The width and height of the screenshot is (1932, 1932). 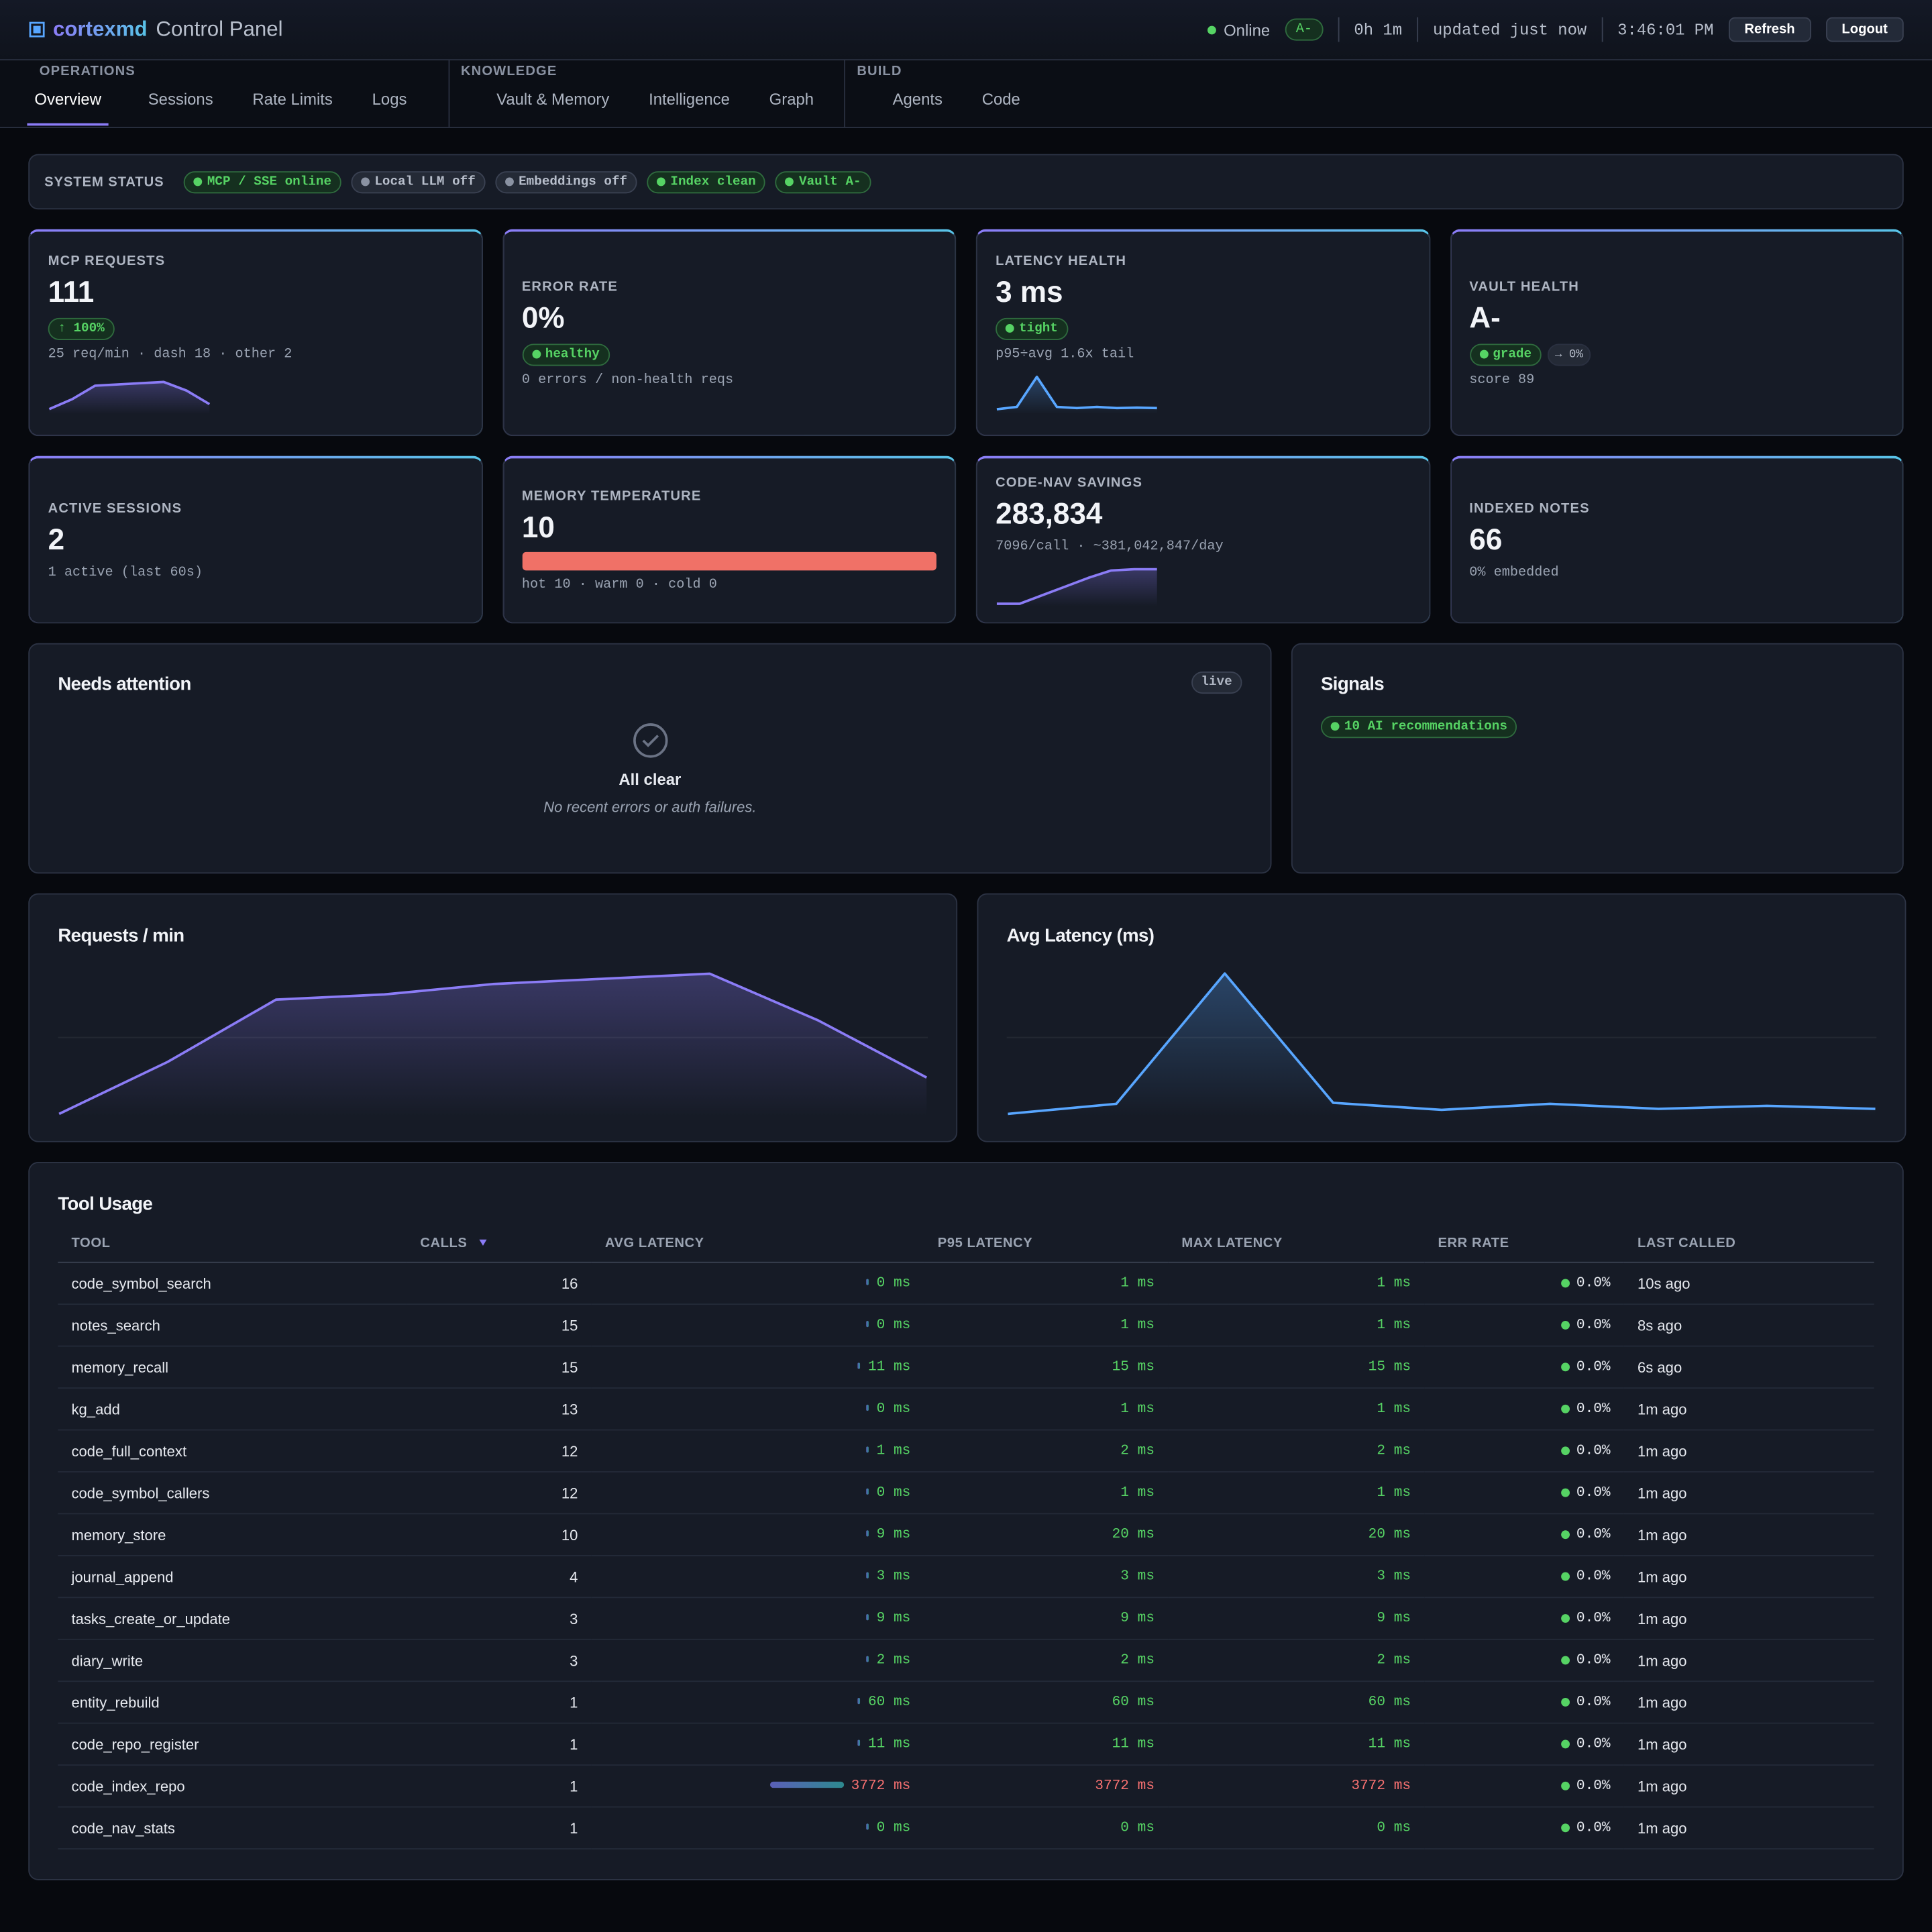 I want to click on status-label: SYSTEM STATUS, so click(x=104, y=181).